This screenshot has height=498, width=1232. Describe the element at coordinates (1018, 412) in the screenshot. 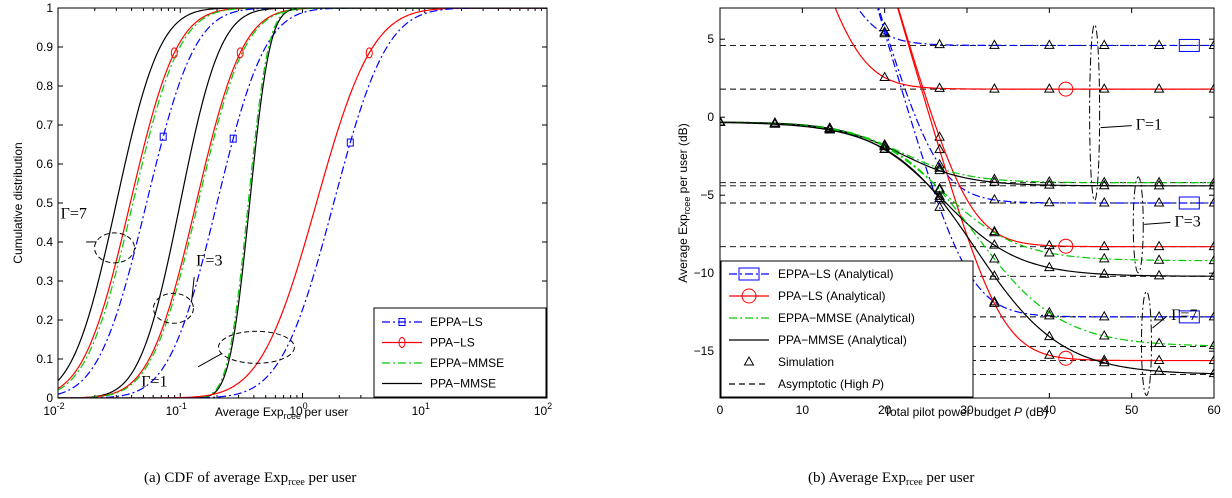

I see `x-axis-label-var-b: P` at that location.